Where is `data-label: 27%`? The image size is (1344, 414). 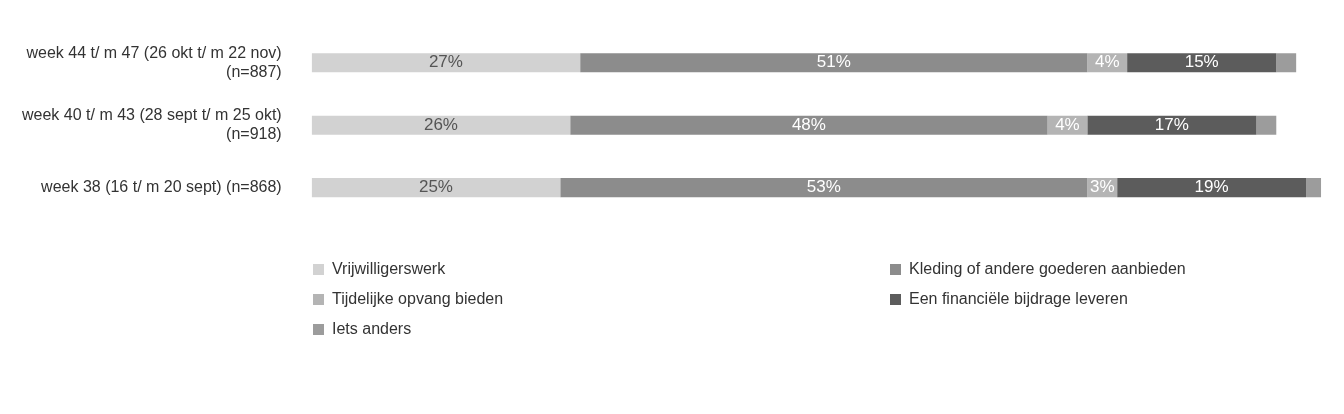
data-label: 27% is located at coordinates (445, 62).